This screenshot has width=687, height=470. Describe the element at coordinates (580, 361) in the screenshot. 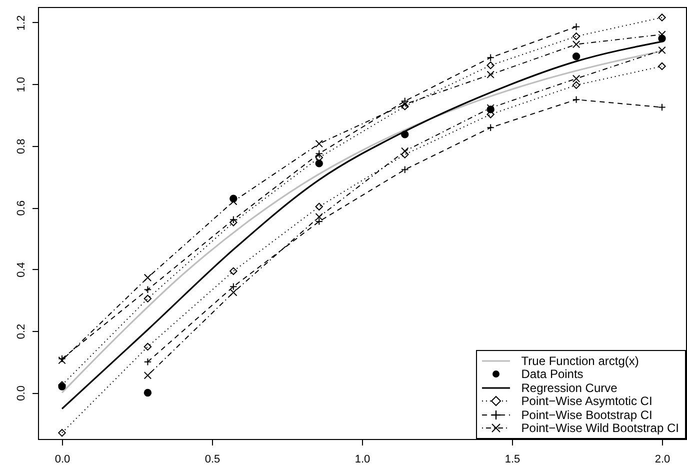

I see `legend-label: True Function arctg(x)` at that location.